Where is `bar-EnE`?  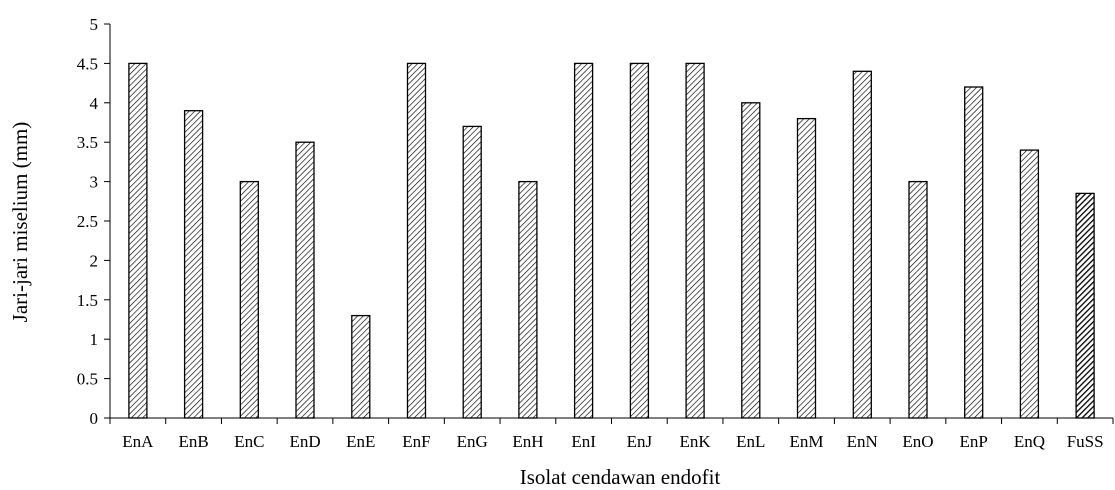 bar-EnE is located at coordinates (361, 366).